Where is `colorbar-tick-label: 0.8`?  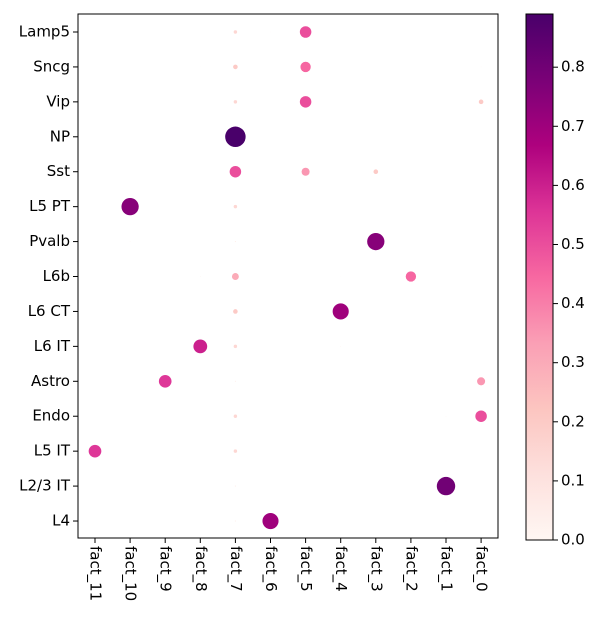 colorbar-tick-label: 0.8 is located at coordinates (573, 67).